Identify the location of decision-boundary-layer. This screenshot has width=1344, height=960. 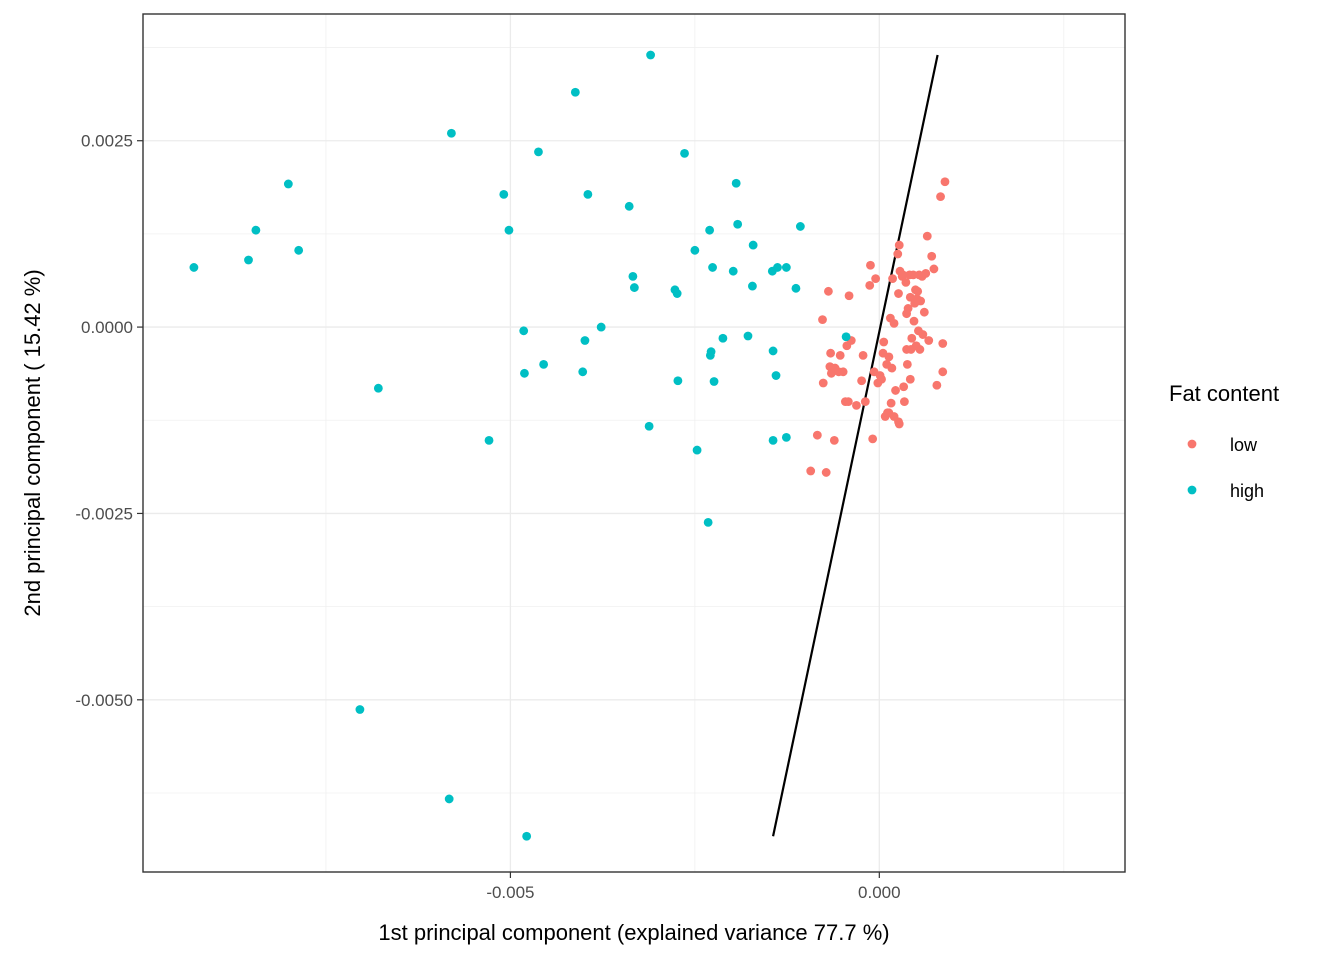
(855, 445).